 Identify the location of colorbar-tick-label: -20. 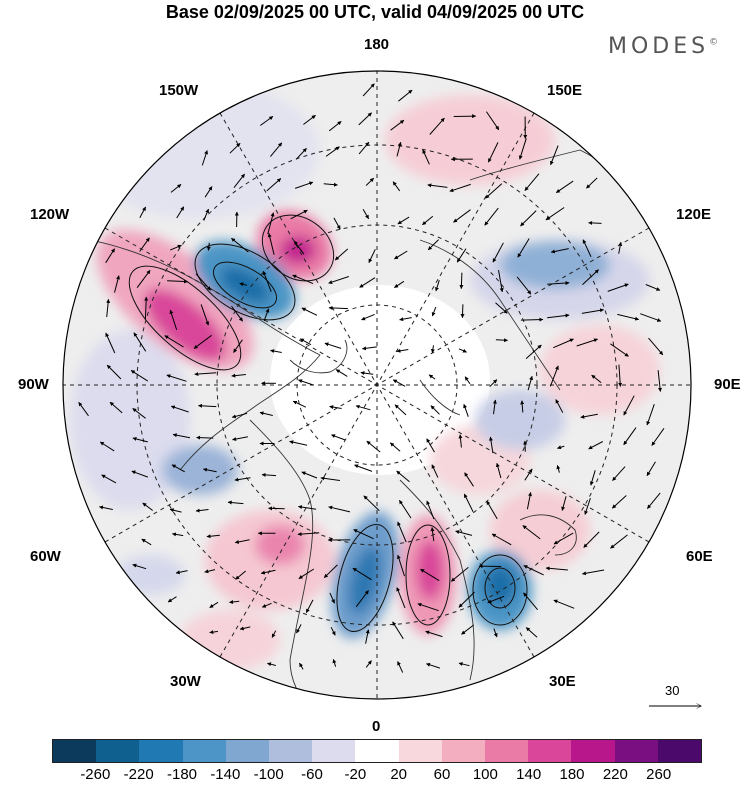
(355, 774).